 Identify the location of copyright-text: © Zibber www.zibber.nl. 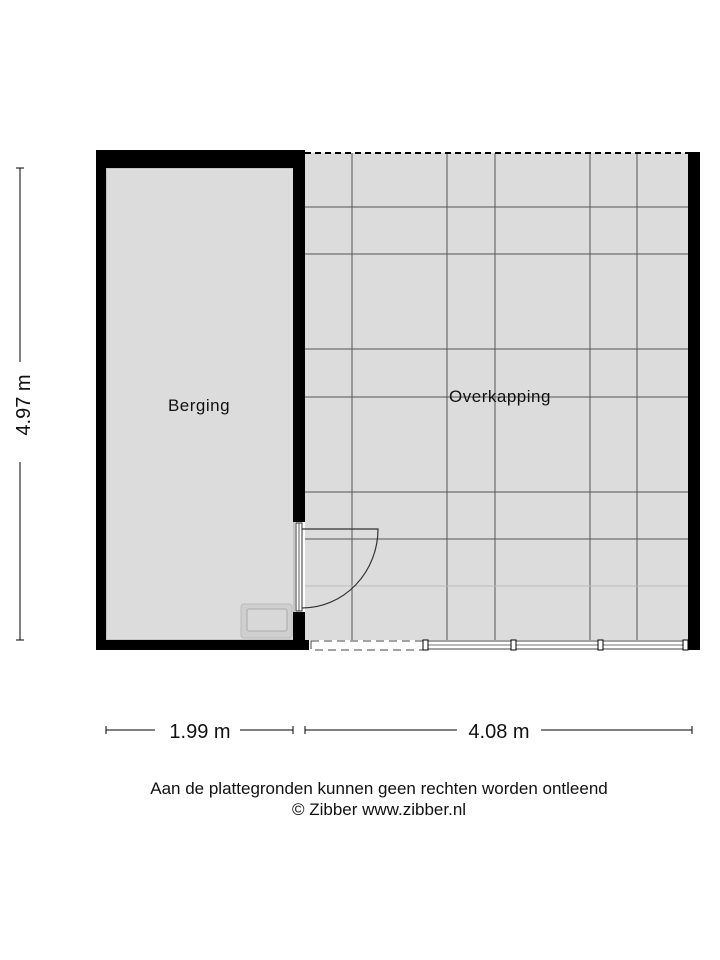
(379, 809).